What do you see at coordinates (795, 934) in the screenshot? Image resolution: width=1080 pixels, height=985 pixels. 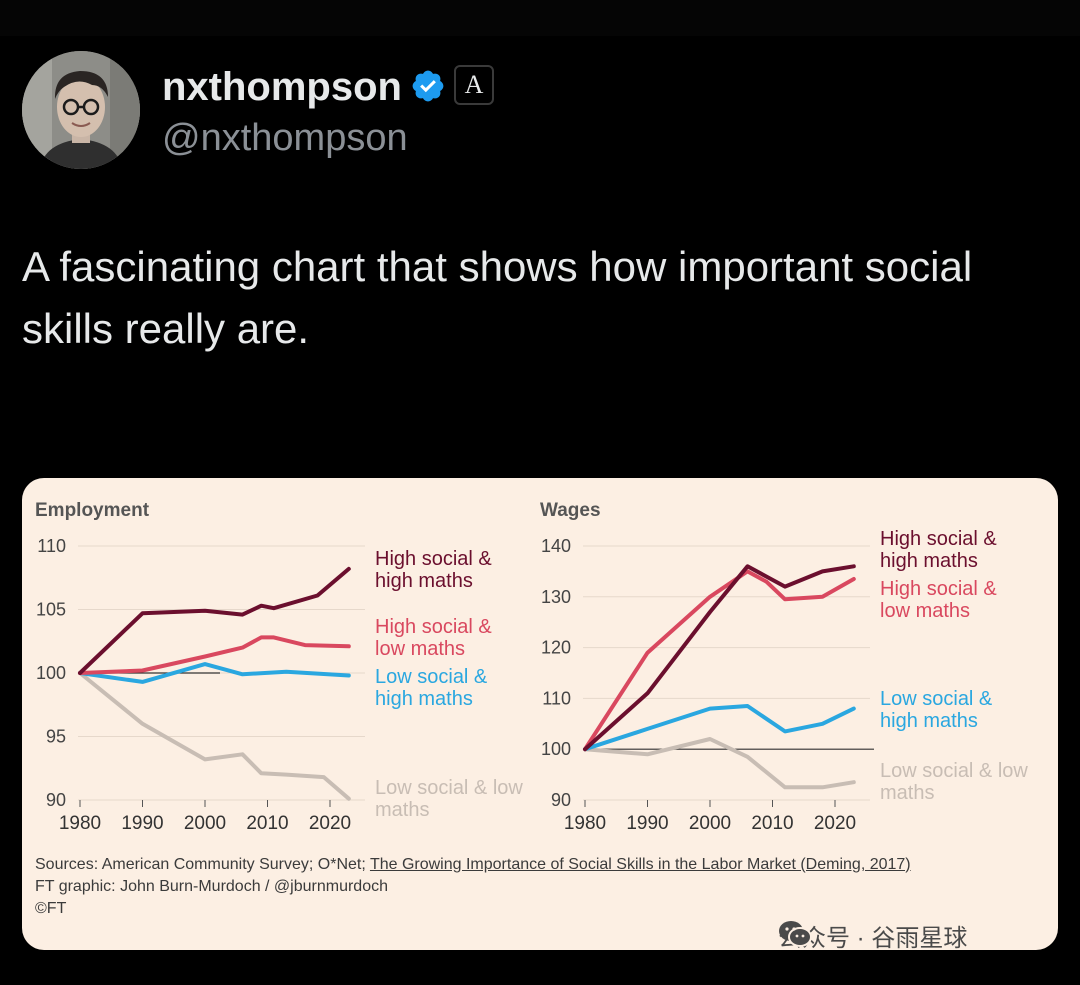 I see `wechat-icon` at bounding box center [795, 934].